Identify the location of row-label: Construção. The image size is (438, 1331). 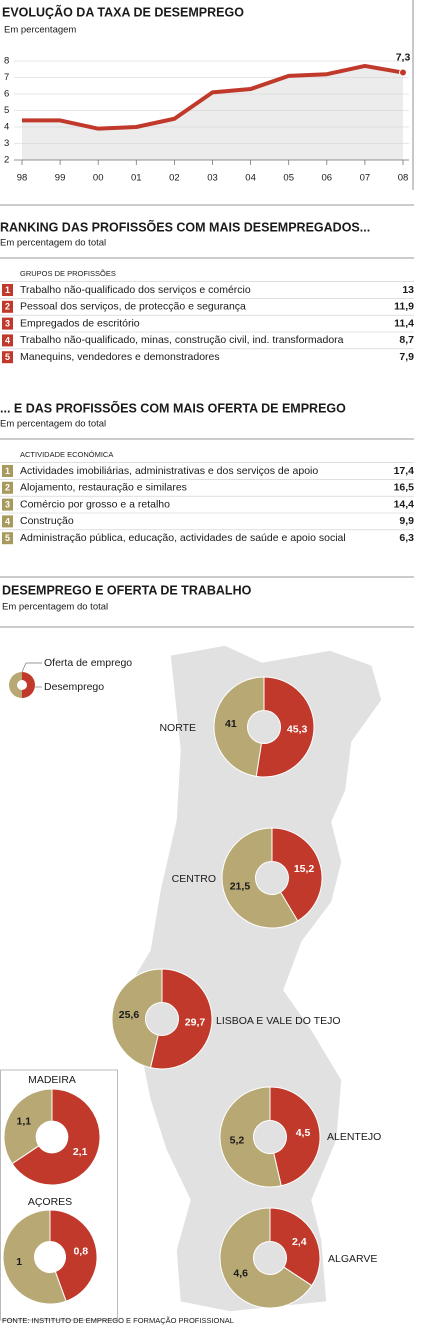
(47, 521).